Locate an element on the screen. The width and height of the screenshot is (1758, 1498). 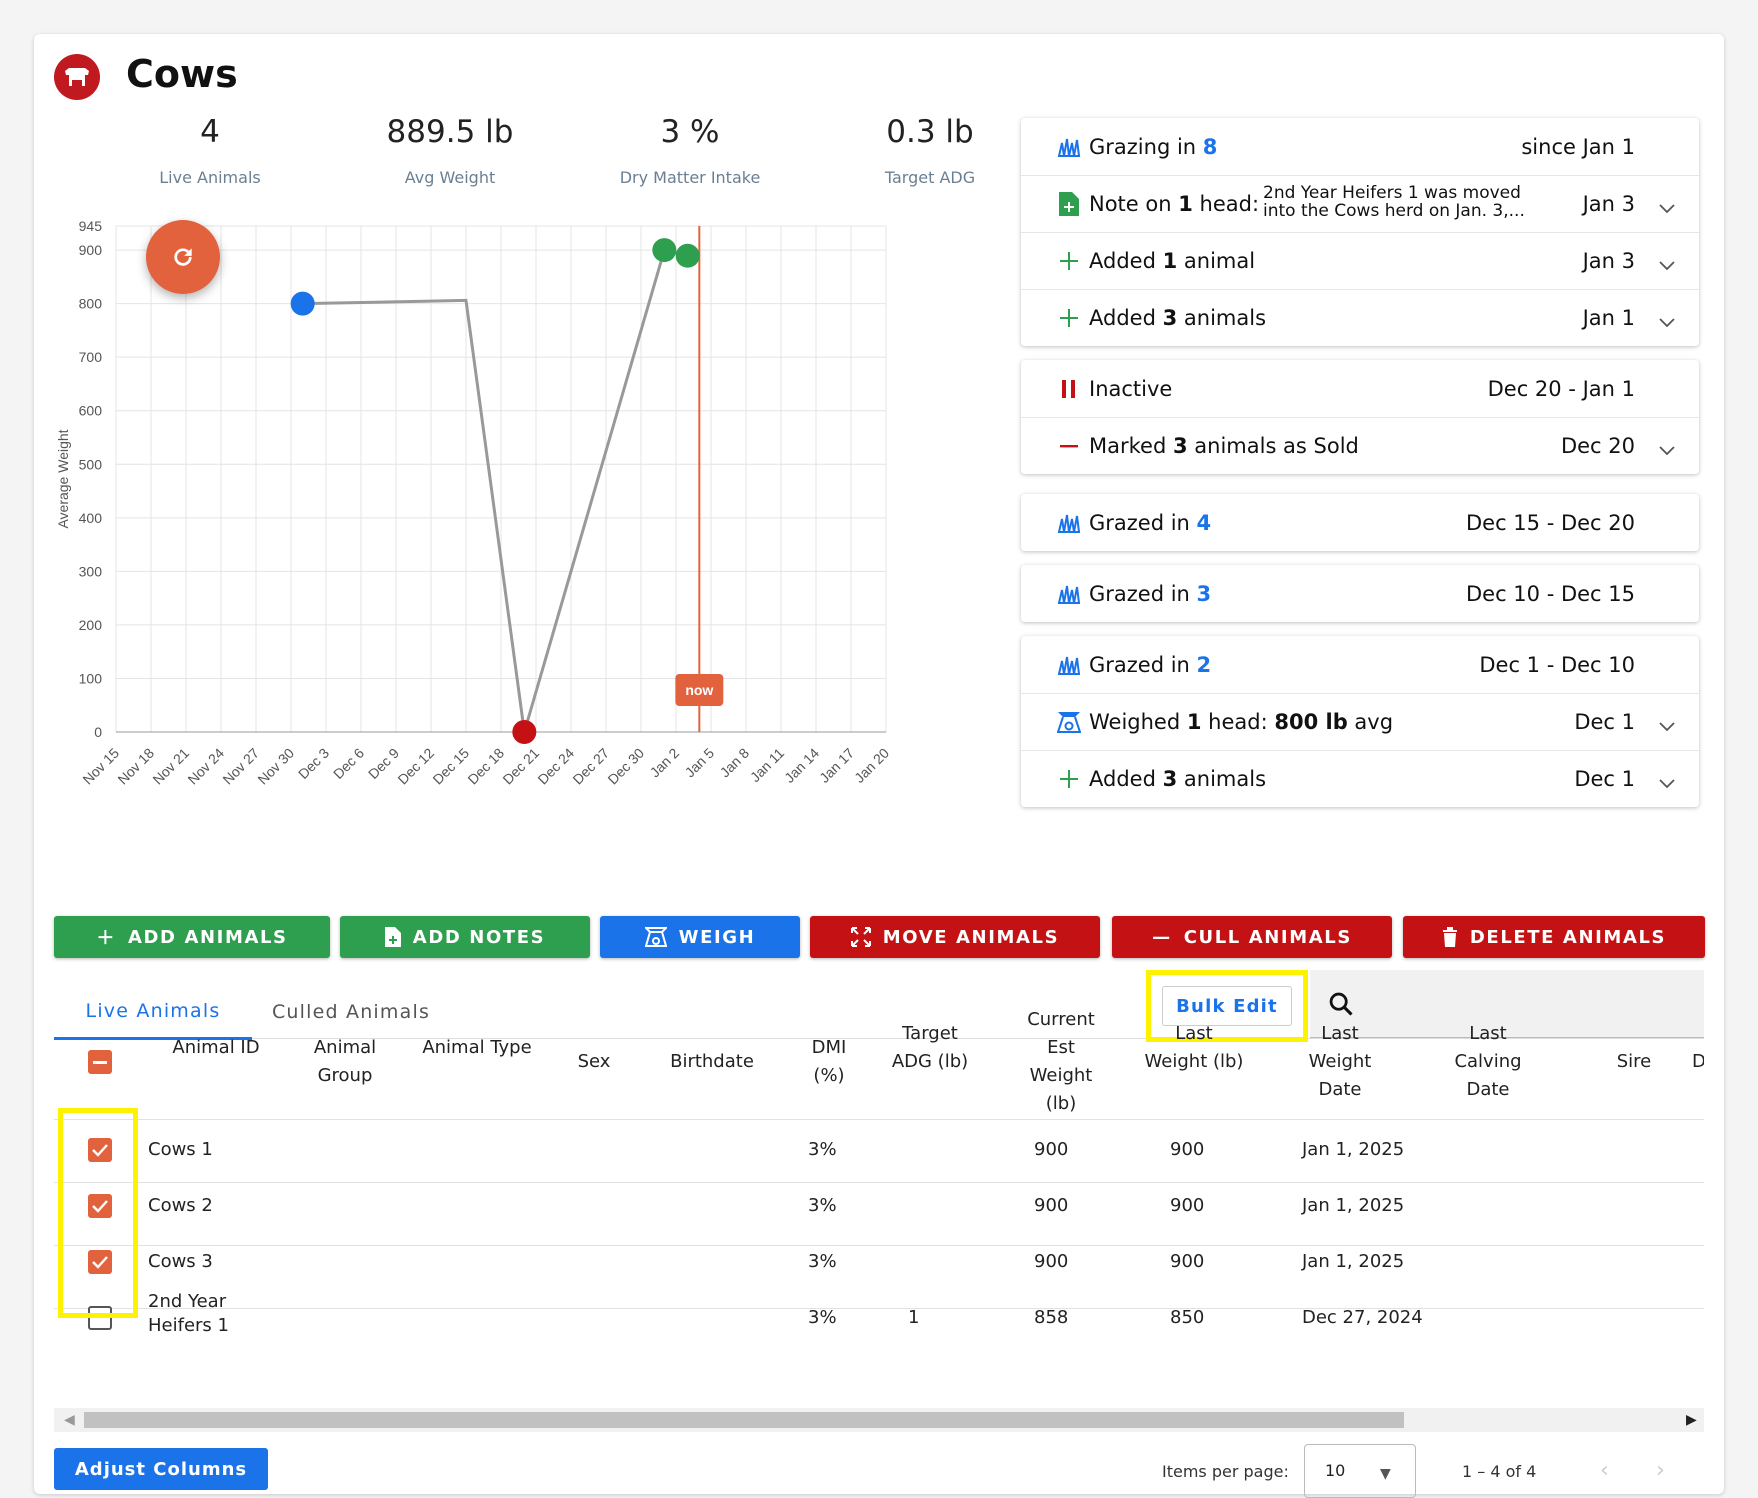
data-point is located at coordinates (524, 732).